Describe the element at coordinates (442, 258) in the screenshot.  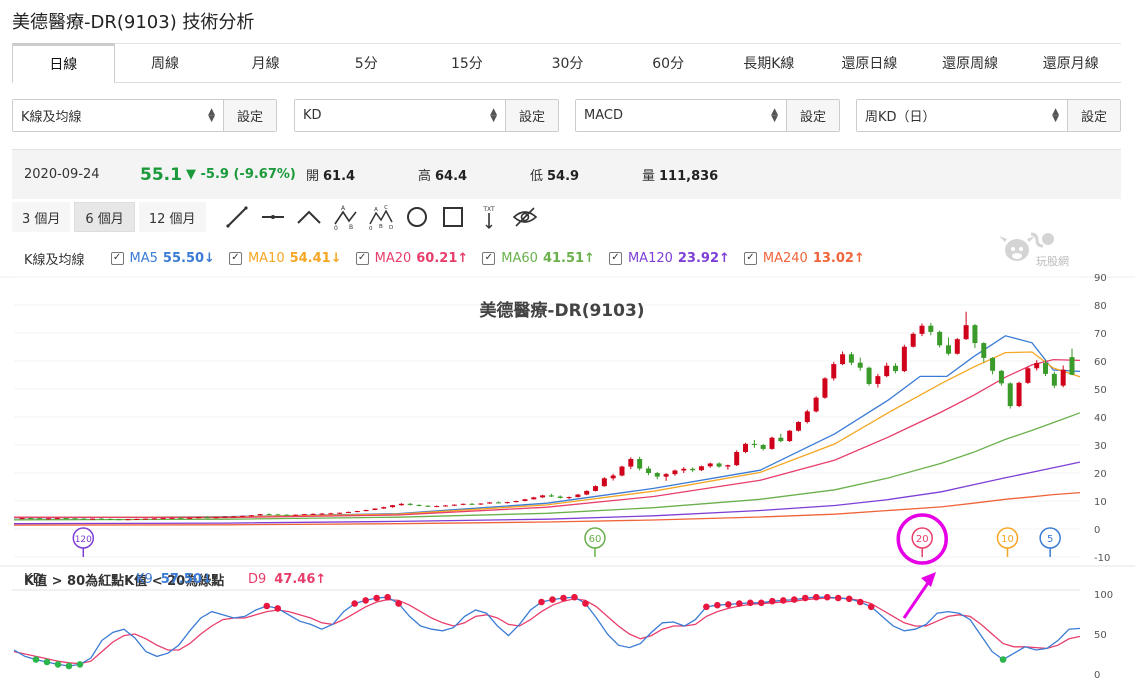
I see `ma-value: 60.21↑` at that location.